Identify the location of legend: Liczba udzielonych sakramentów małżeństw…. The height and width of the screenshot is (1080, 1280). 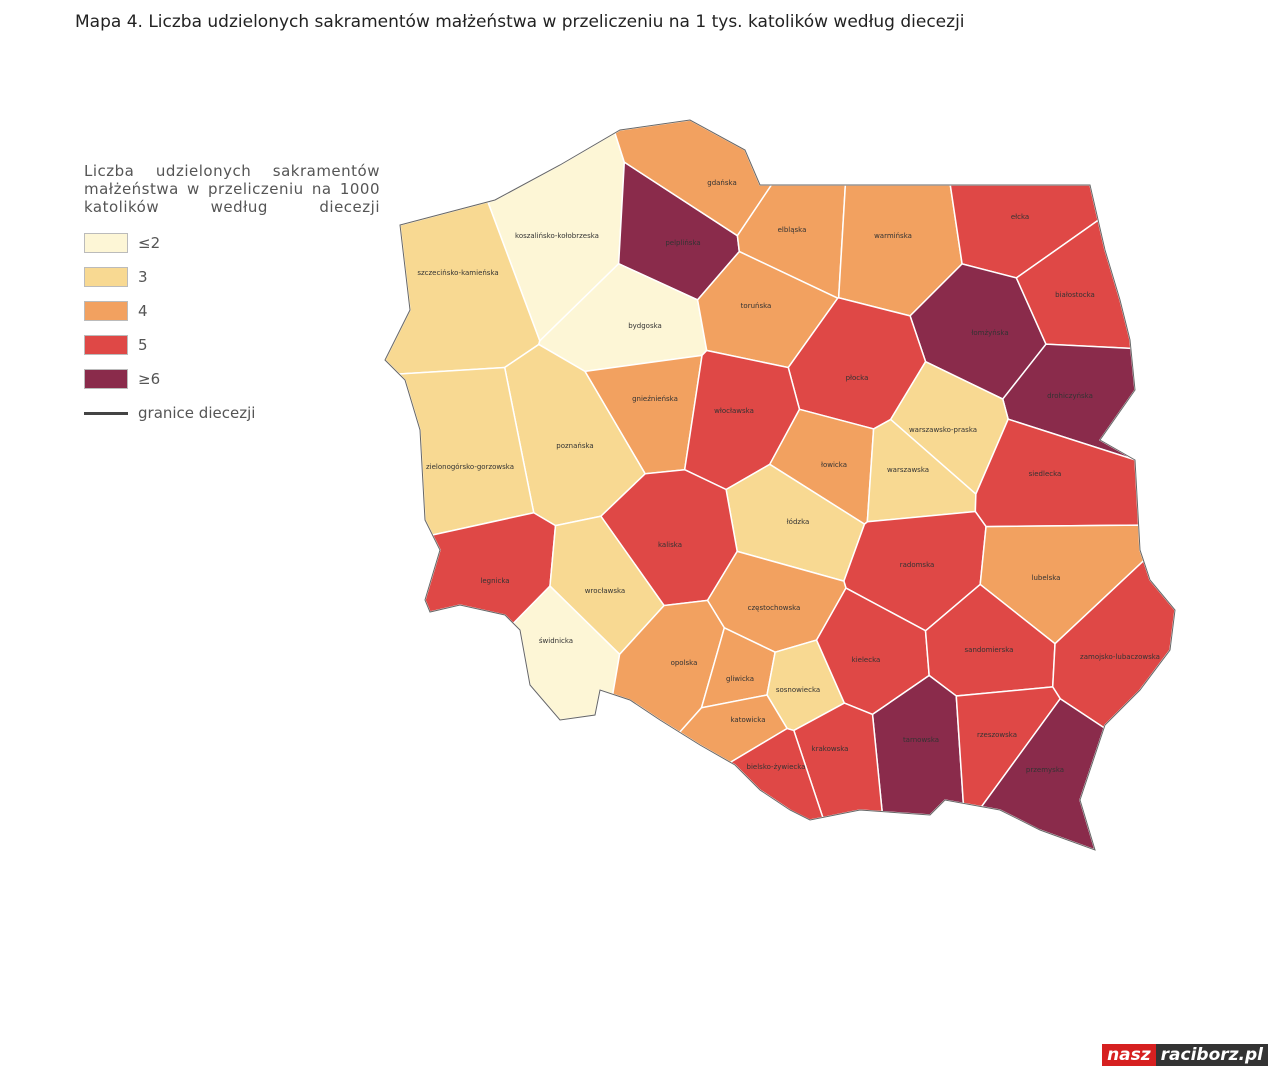
(232, 296).